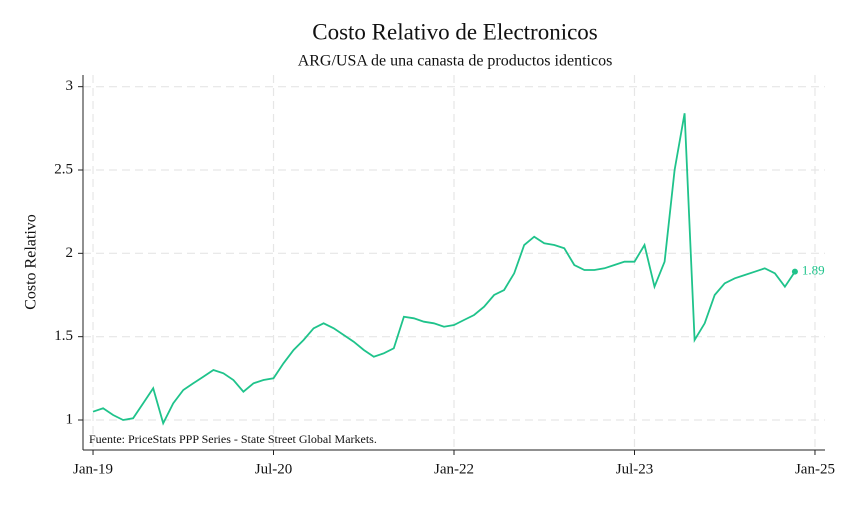  I want to click on y-tick-label: 2.5, so click(63, 169).